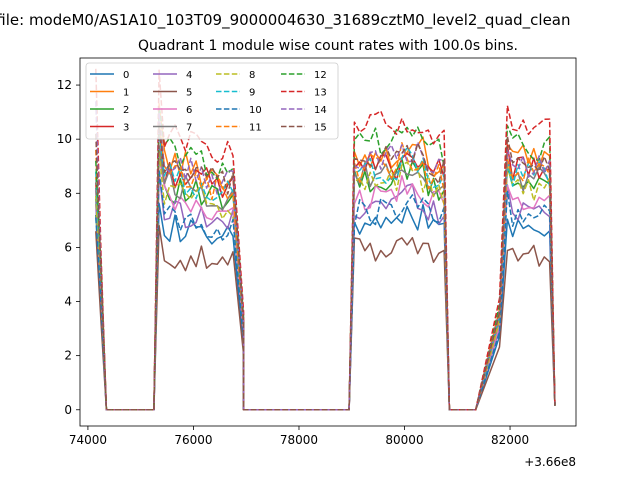 This screenshot has height=480, width=640. What do you see at coordinates (189, 75) in the screenshot?
I see `legend-label-4: 4` at bounding box center [189, 75].